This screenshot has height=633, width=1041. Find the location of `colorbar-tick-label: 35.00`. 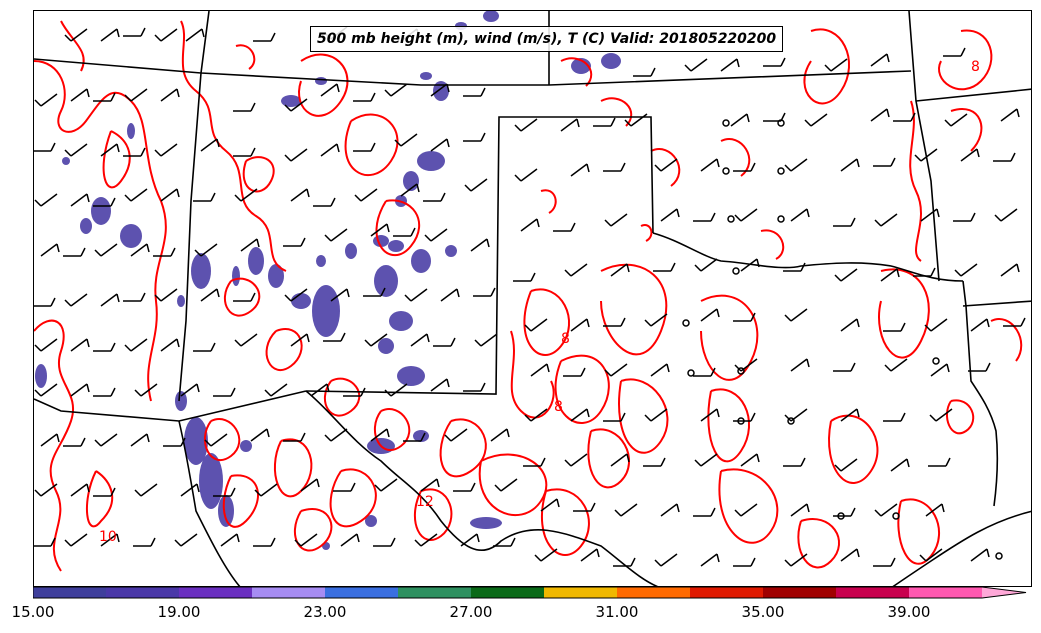

colorbar-tick-label: 35.00 is located at coordinates (763, 612).